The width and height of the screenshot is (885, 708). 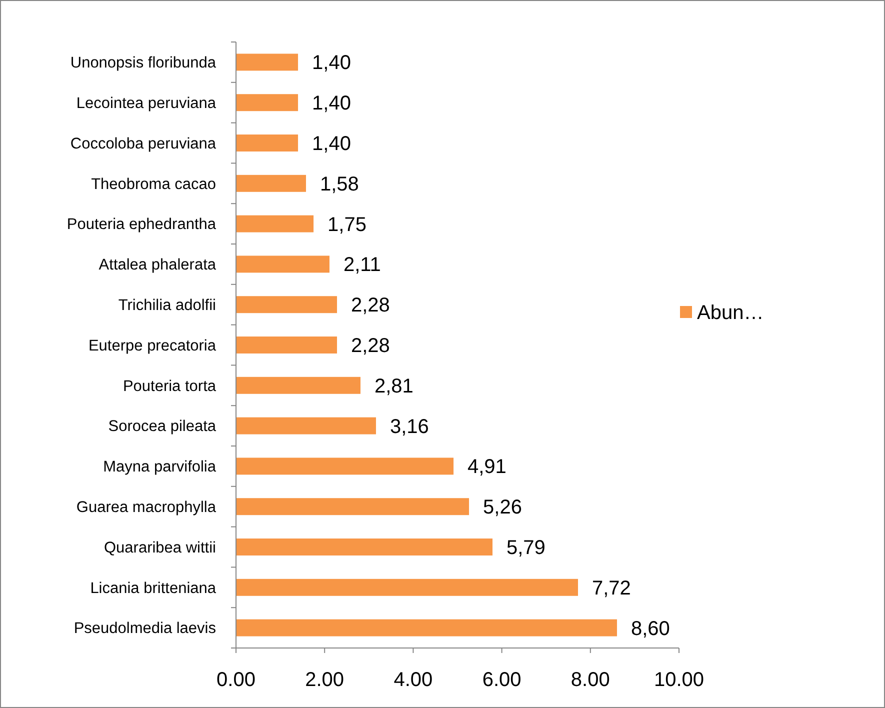 What do you see at coordinates (394, 386) in the screenshot?
I see `data-label: 2,81` at bounding box center [394, 386].